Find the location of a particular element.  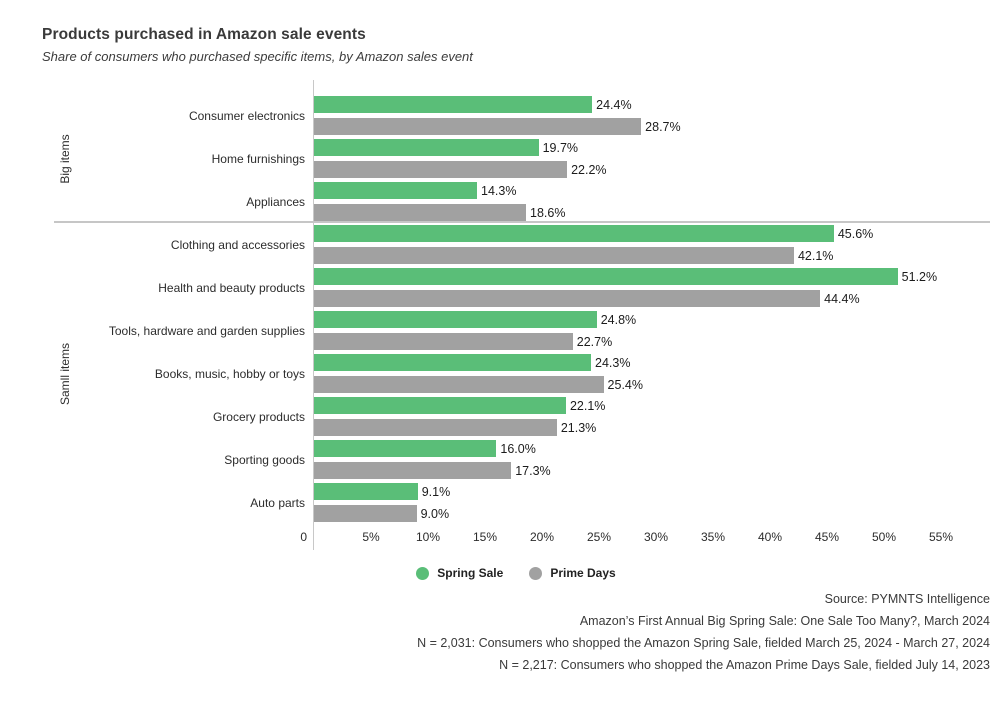

category-row: Auto parts 9.1% 9.0% is located at coordinates (620, 502).